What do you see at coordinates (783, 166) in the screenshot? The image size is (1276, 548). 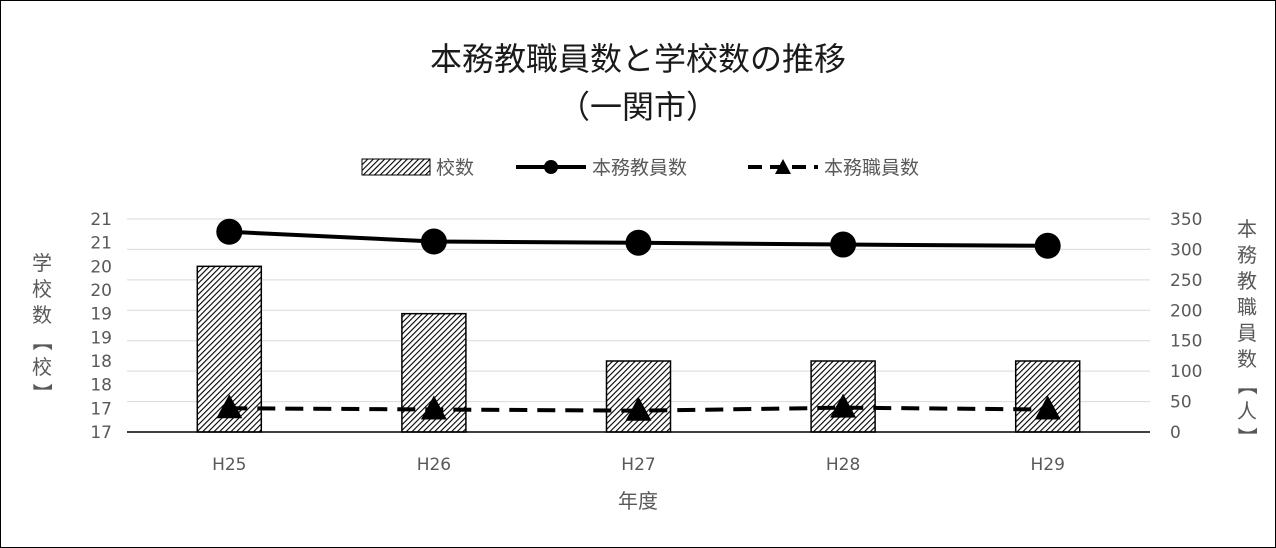 I see `legend-swatch-staff-marker` at bounding box center [783, 166].